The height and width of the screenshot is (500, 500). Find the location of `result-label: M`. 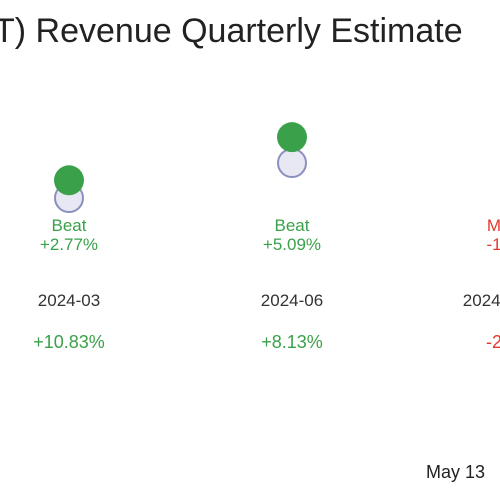

result-label: M is located at coordinates (493, 225).